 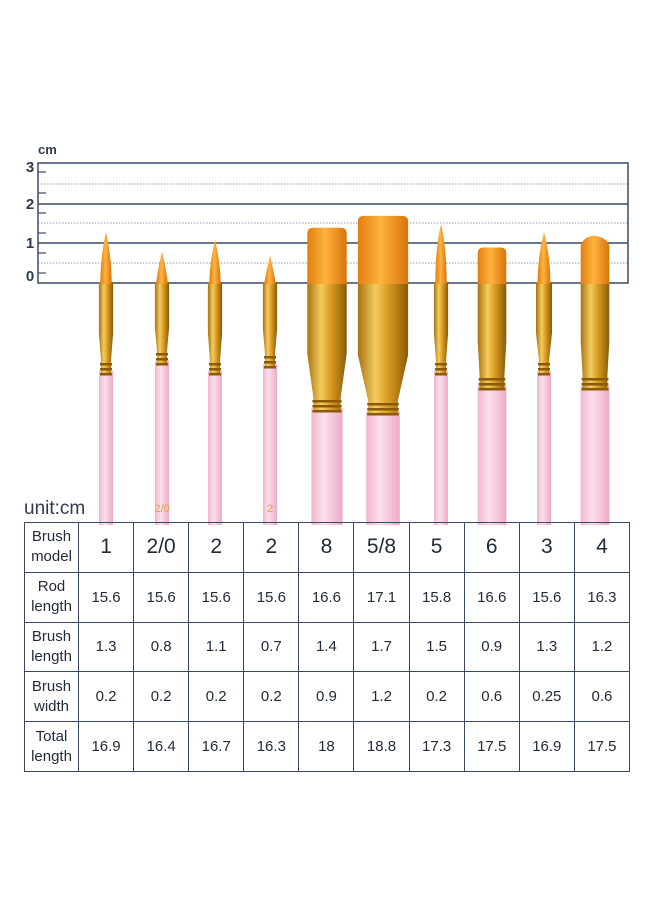 What do you see at coordinates (161, 647) in the screenshot?
I see `table-cell: 0.8` at bounding box center [161, 647].